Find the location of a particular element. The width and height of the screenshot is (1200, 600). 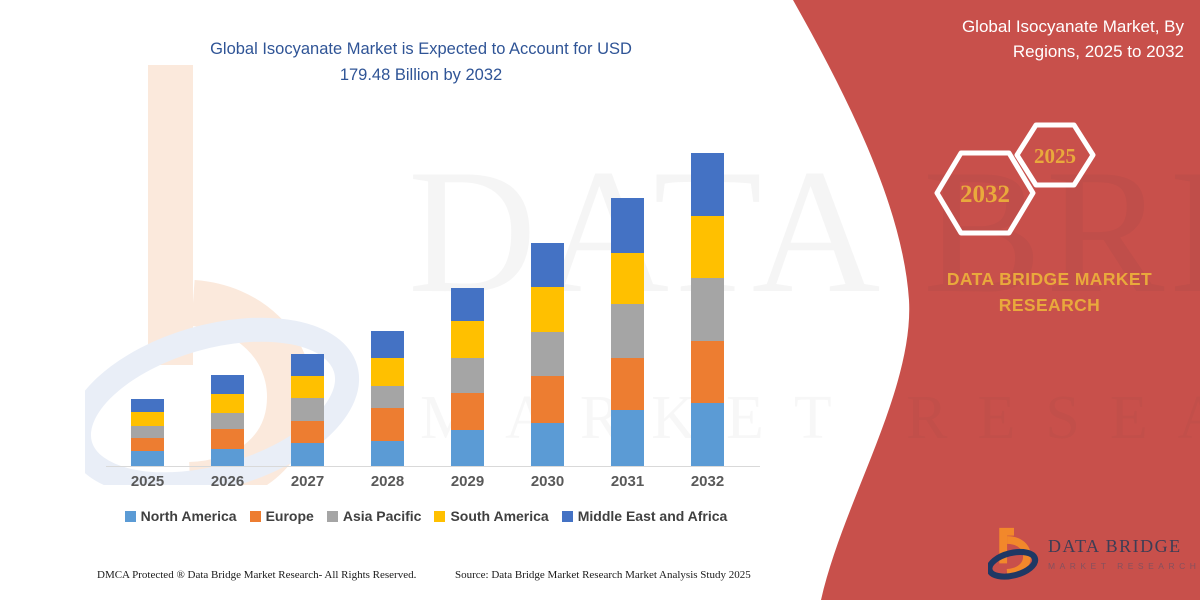

legend-swatch-asia-pacific is located at coordinates (332, 516).